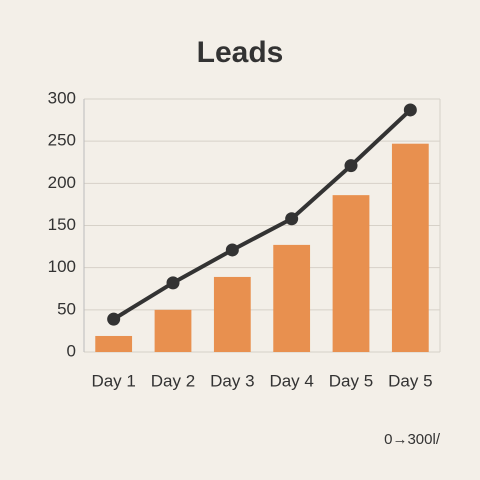 The image size is (480, 480). What do you see at coordinates (62, 224) in the screenshot?
I see `y-tick-label: 150` at bounding box center [62, 224].